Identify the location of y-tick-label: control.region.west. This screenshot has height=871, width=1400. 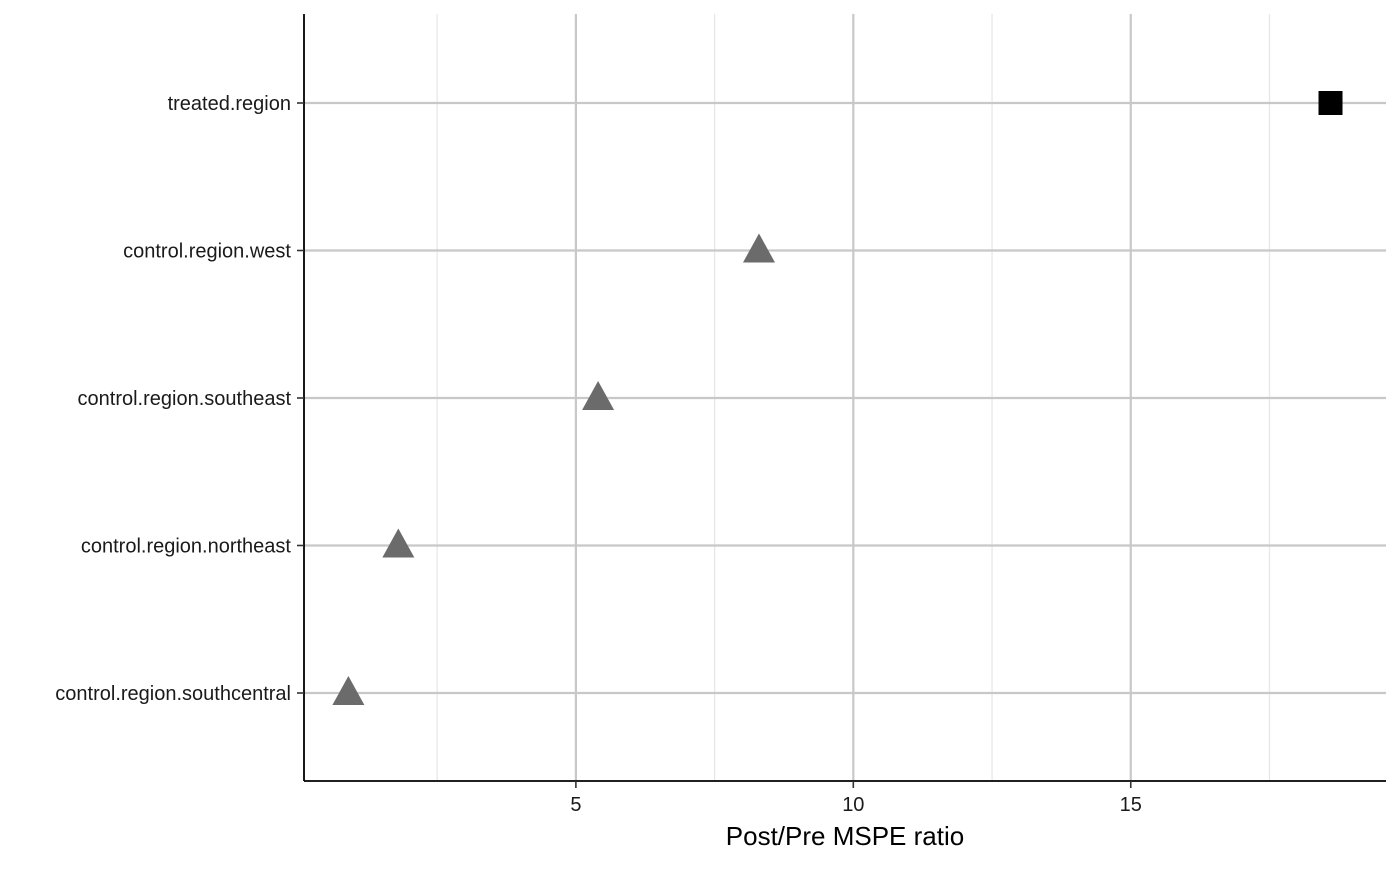
(207, 252).